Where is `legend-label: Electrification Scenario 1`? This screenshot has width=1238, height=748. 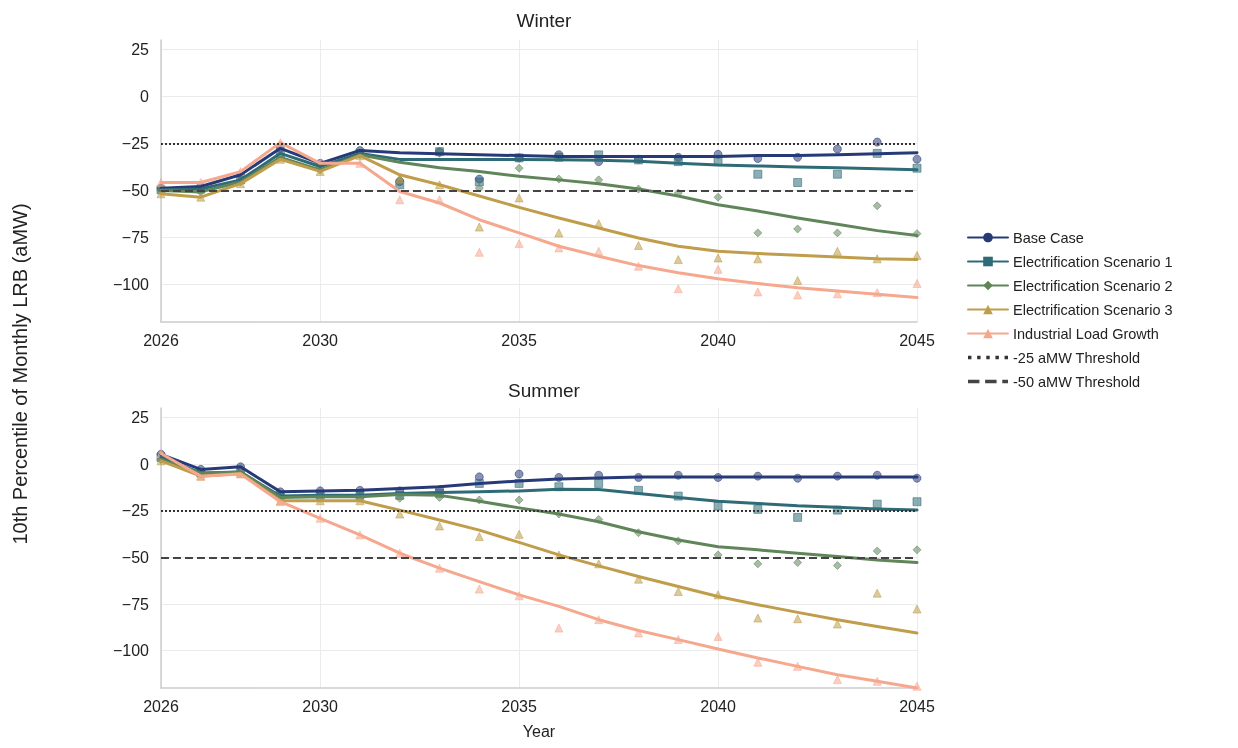
legend-label: Electrification Scenario 1 is located at coordinates (1093, 261).